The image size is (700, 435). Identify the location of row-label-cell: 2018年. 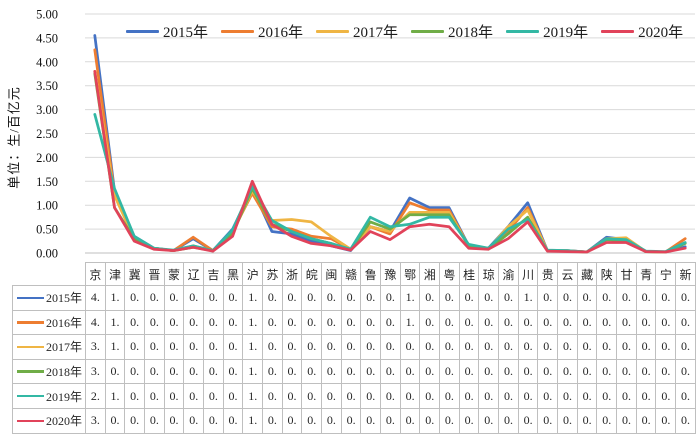
(49, 371).